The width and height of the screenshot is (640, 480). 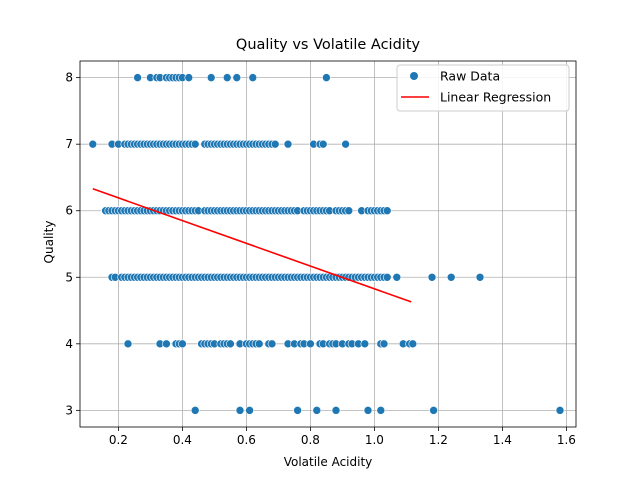 What do you see at coordinates (310, 440) in the screenshot?
I see `x-tick-label: 0.8` at bounding box center [310, 440].